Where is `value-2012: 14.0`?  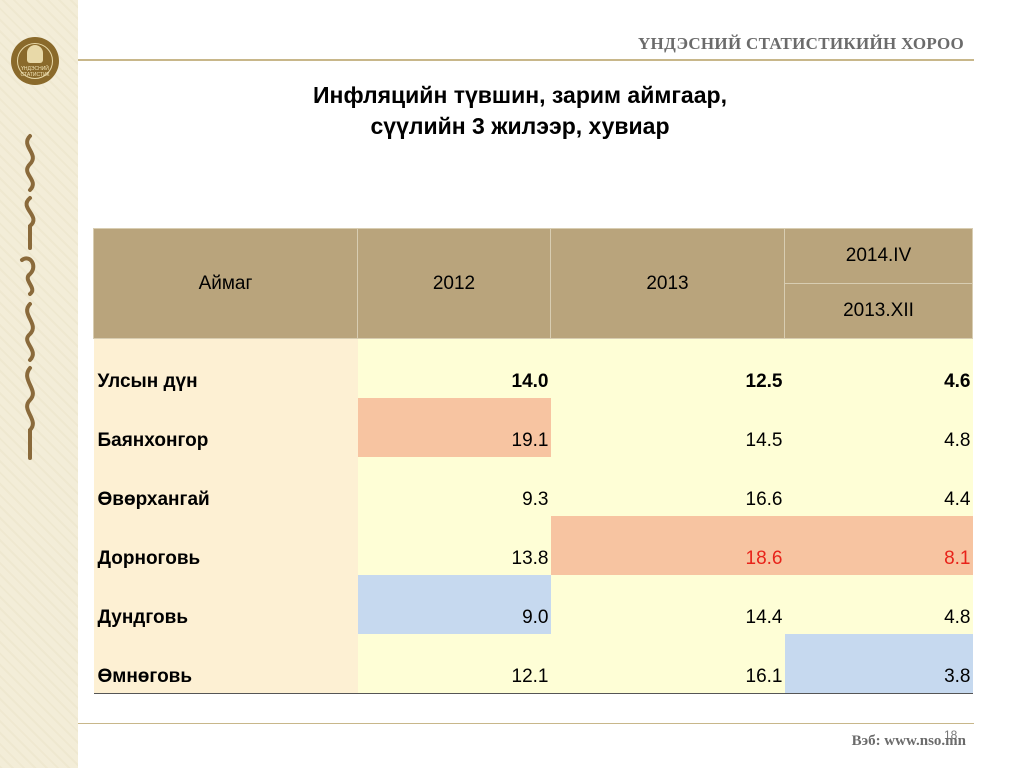
value-2012: 14.0 is located at coordinates (454, 368).